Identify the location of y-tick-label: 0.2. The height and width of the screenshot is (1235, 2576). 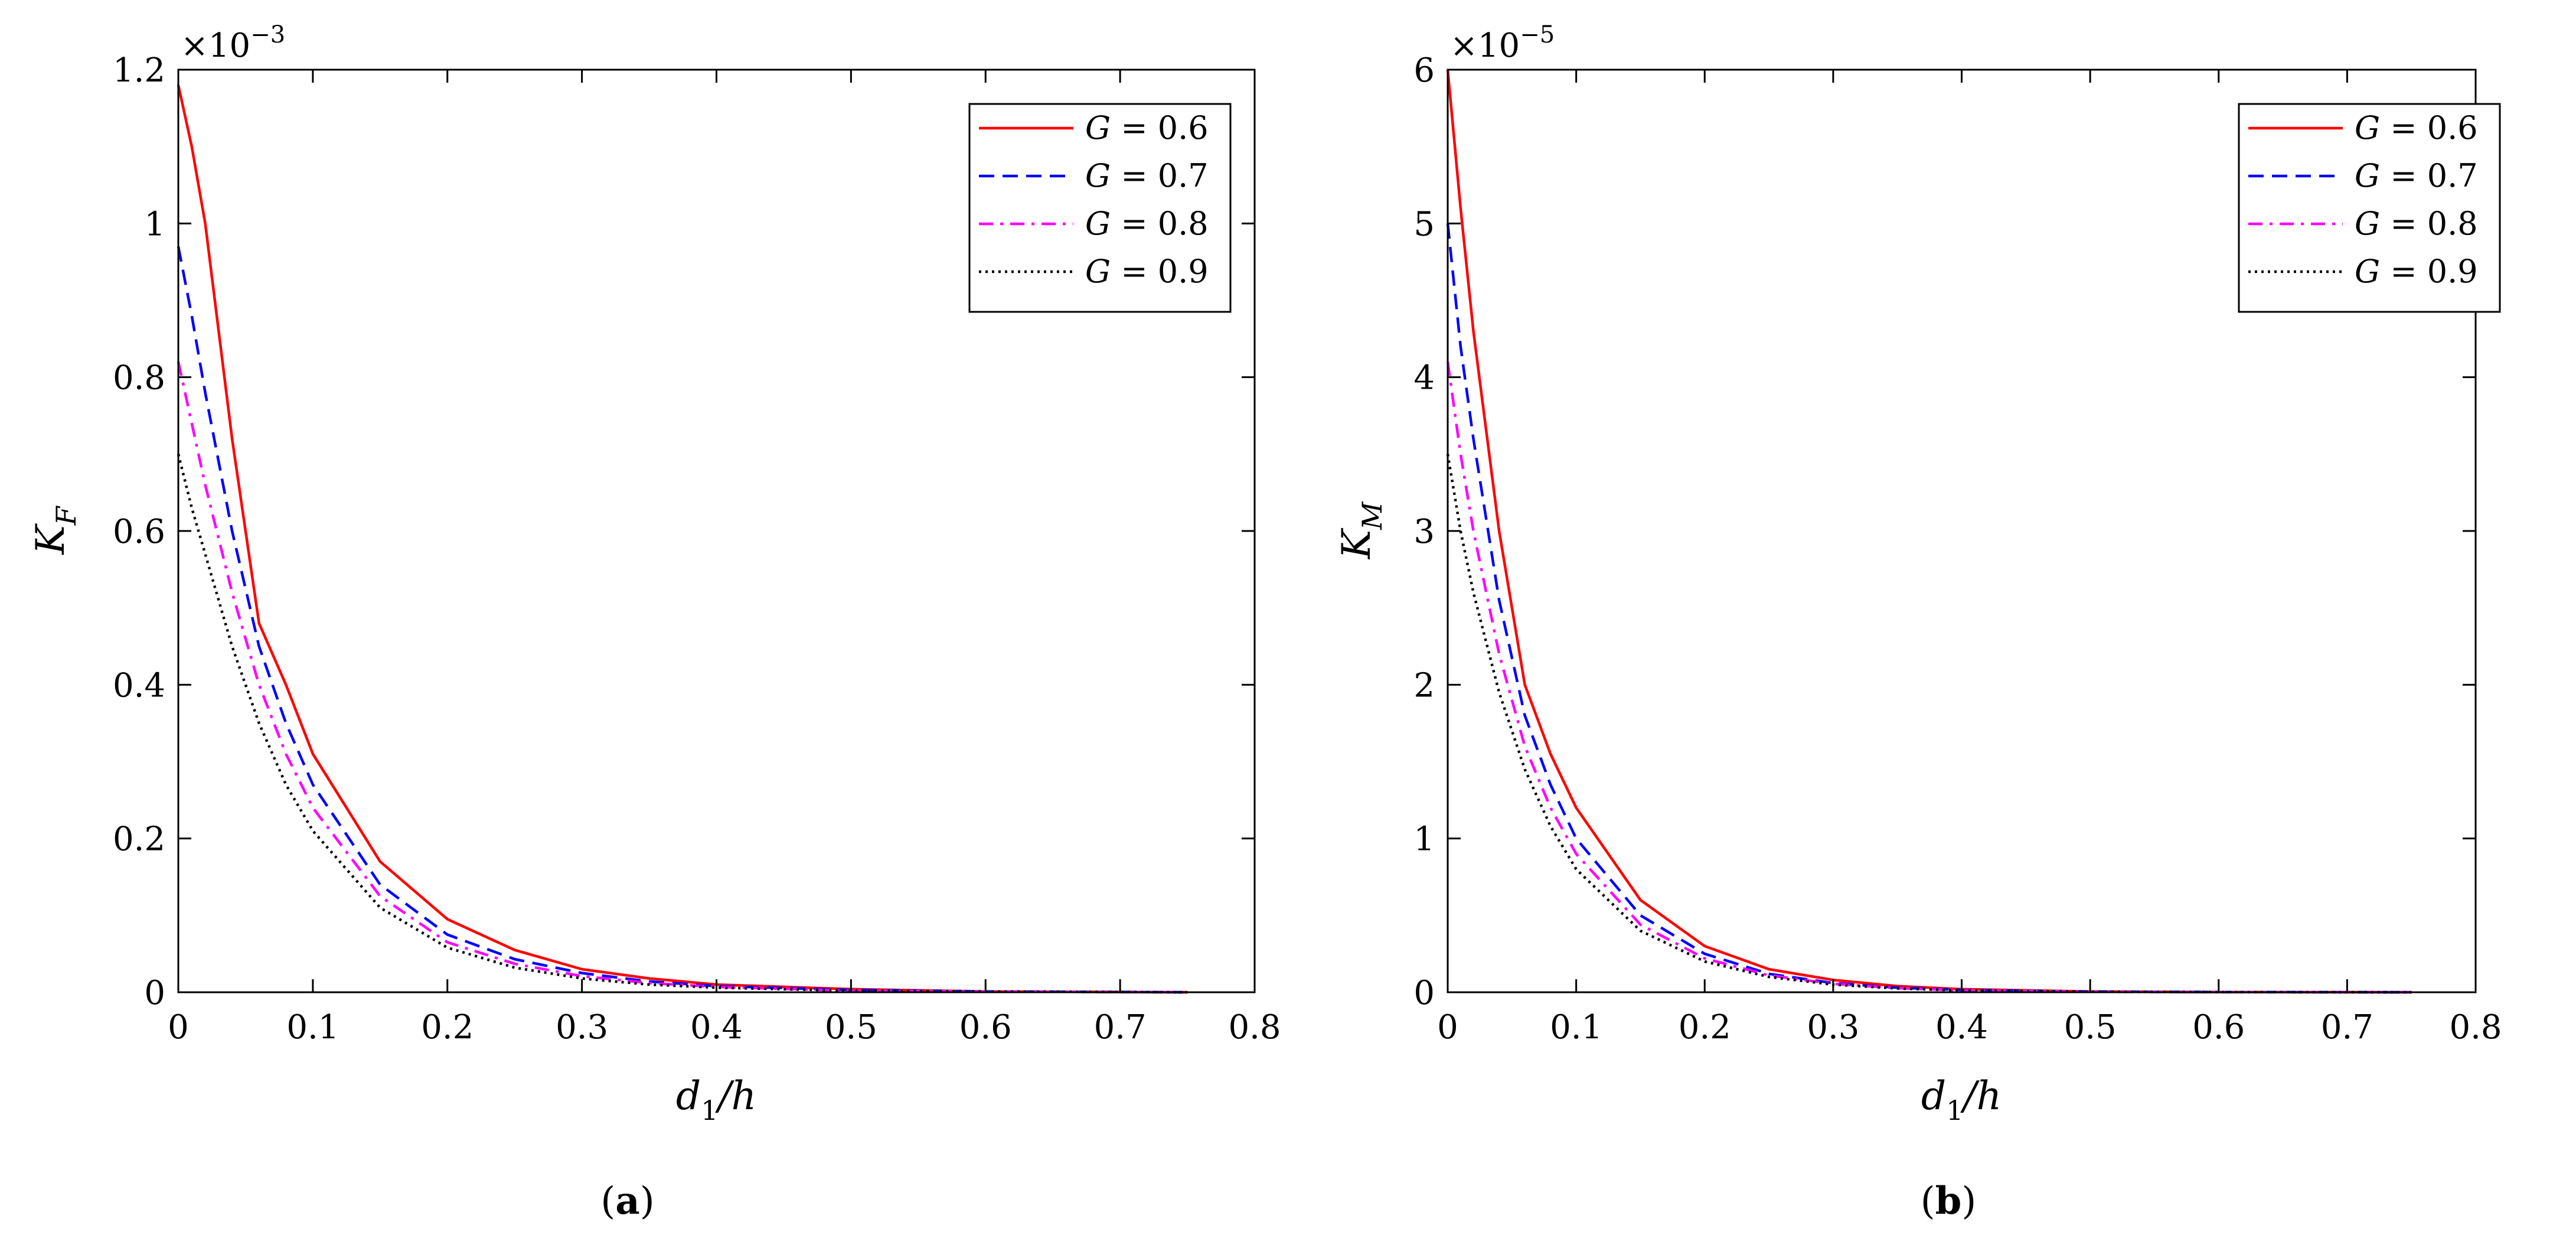
(139, 839).